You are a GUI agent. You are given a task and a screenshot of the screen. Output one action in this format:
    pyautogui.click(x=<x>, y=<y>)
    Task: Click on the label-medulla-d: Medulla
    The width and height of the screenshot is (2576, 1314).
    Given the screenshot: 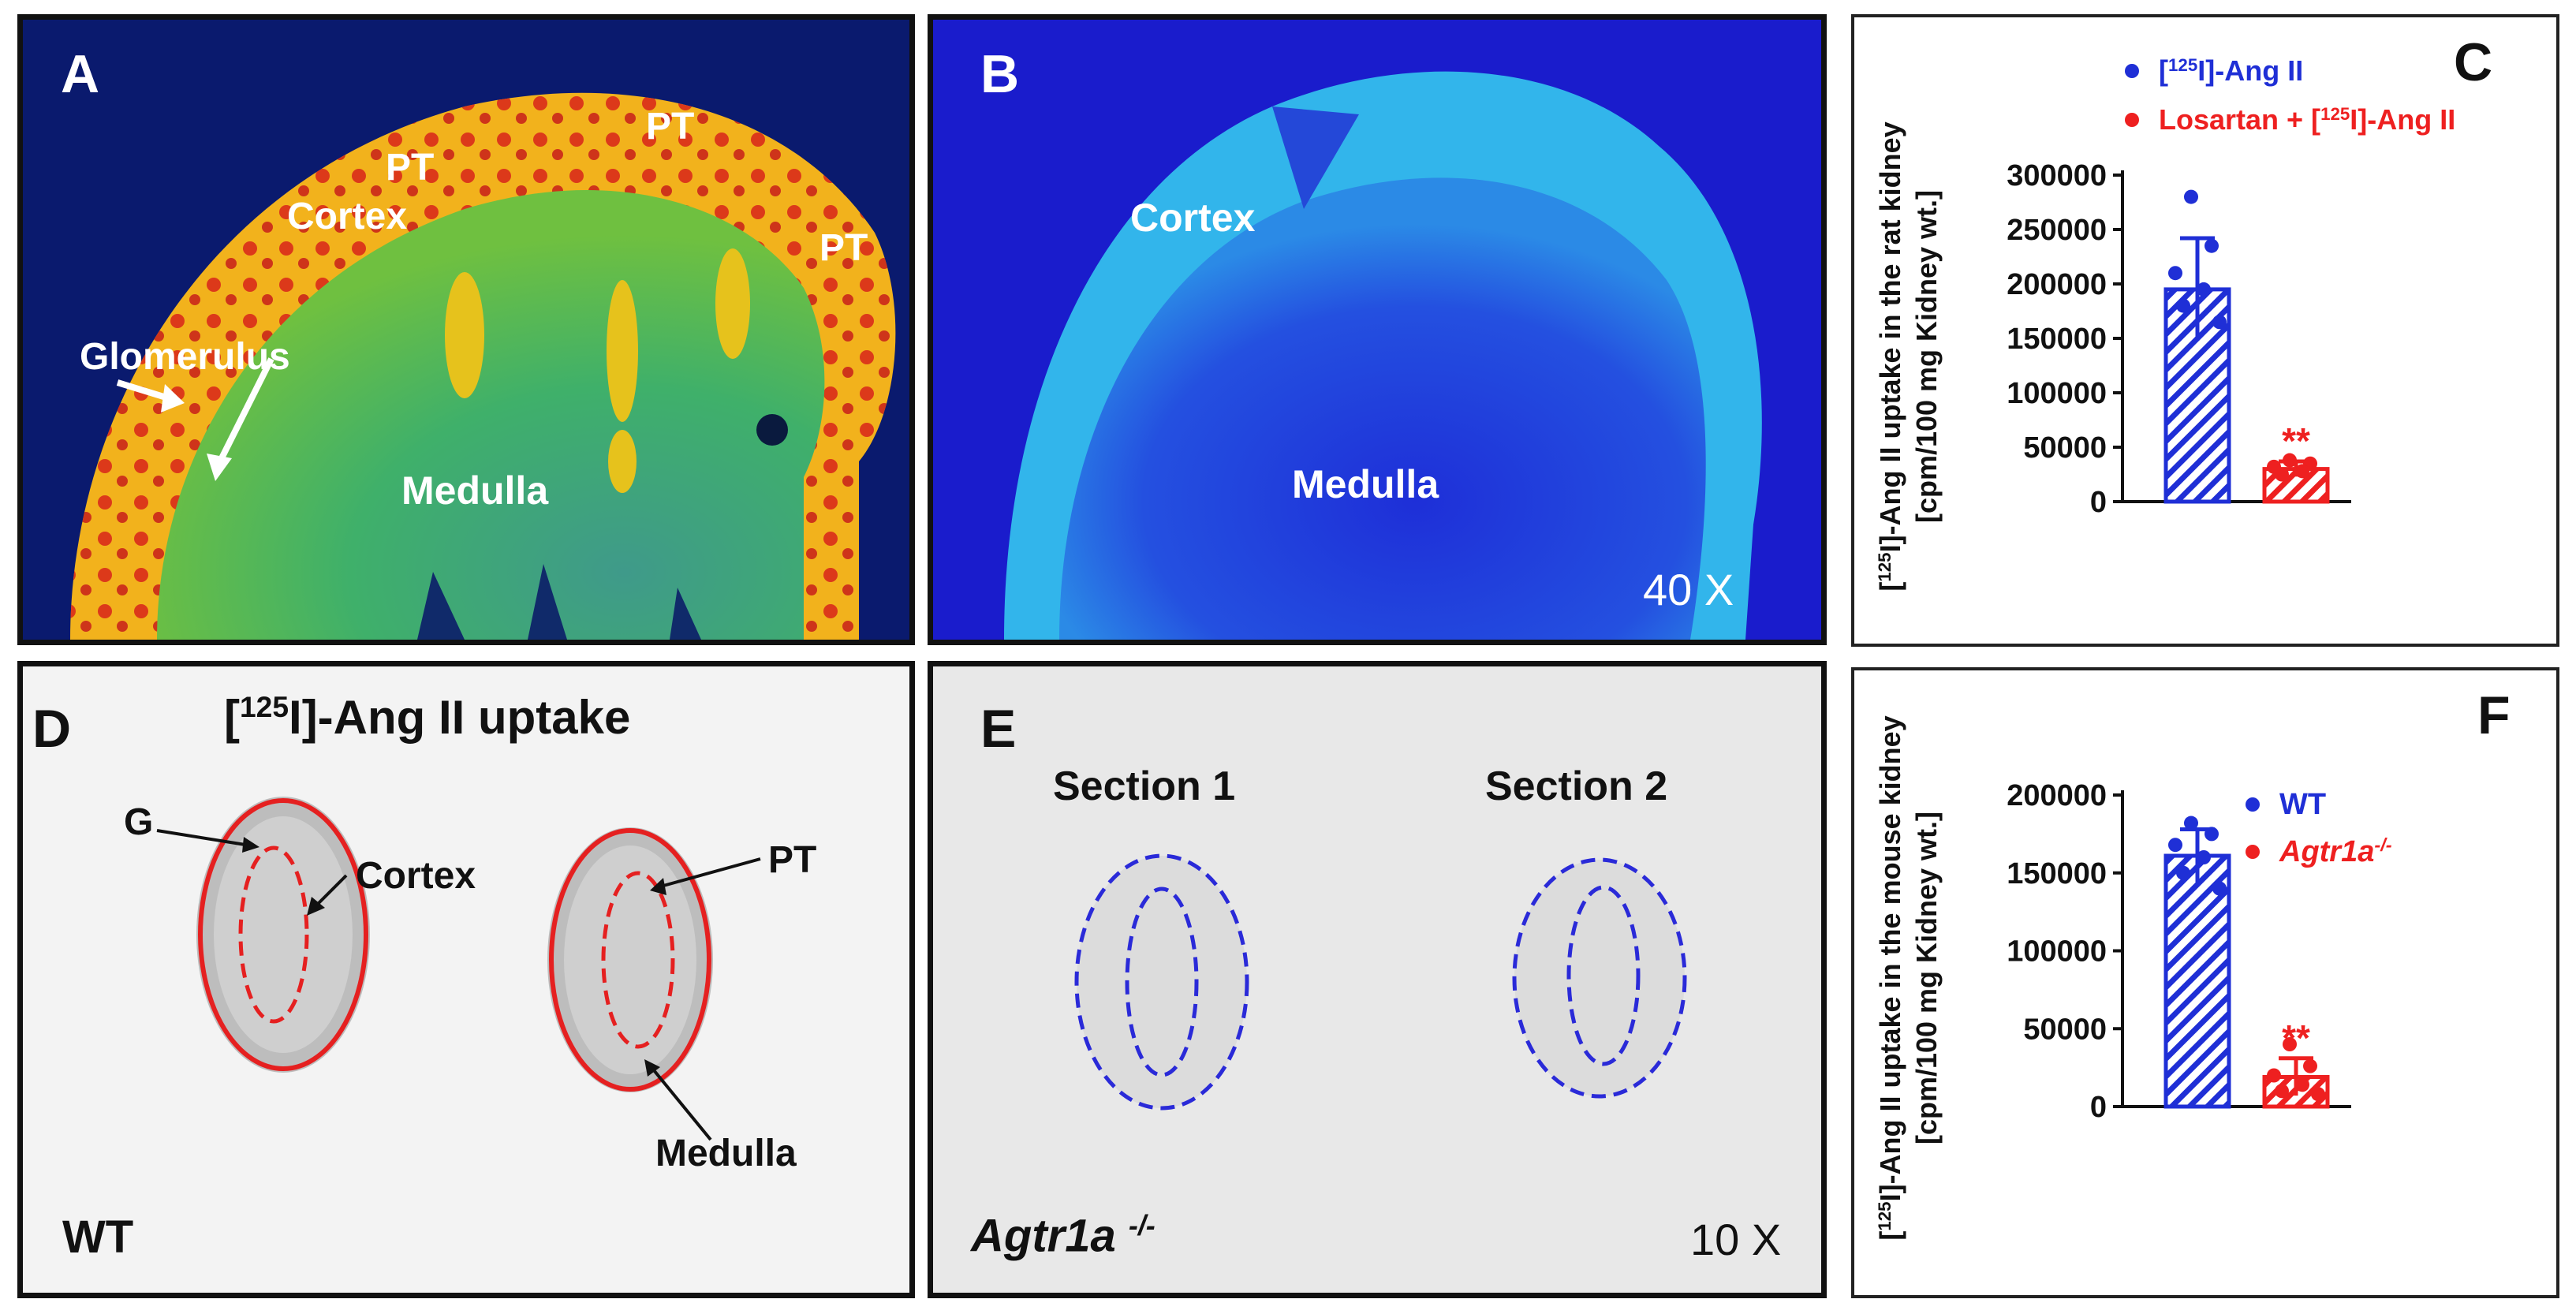 What is the action you would take?
    pyautogui.click(x=726, y=1153)
    